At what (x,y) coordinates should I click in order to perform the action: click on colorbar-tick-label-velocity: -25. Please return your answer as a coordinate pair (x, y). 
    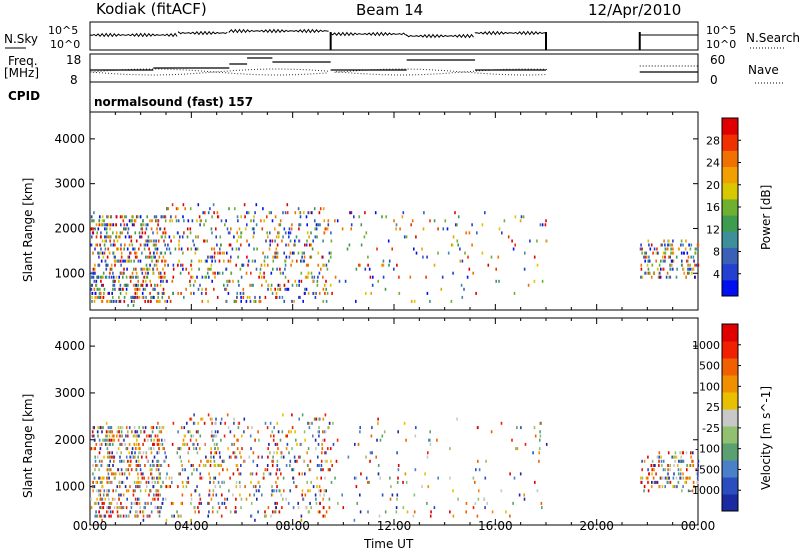
    Looking at the image, I should click on (711, 428).